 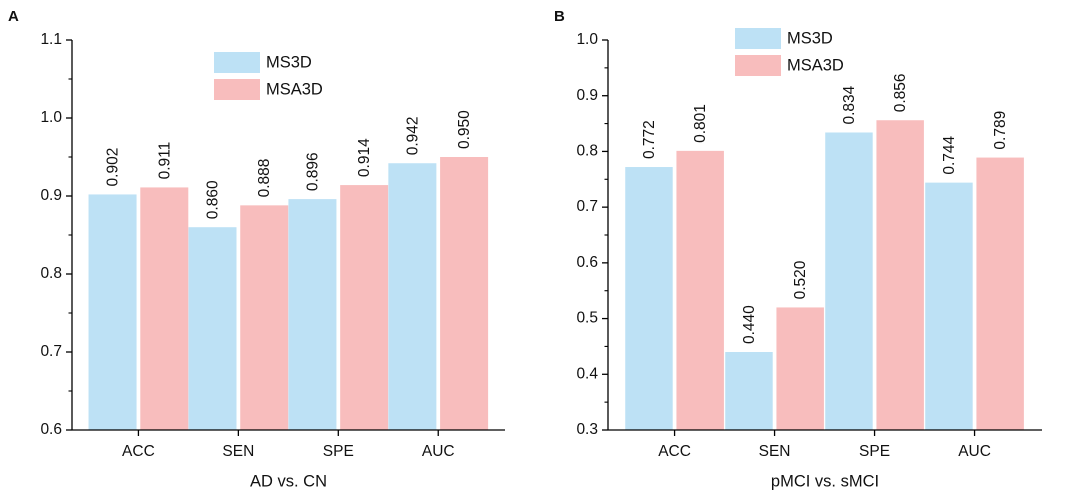 I want to click on y-tick-label: 0.5, so click(x=587, y=318).